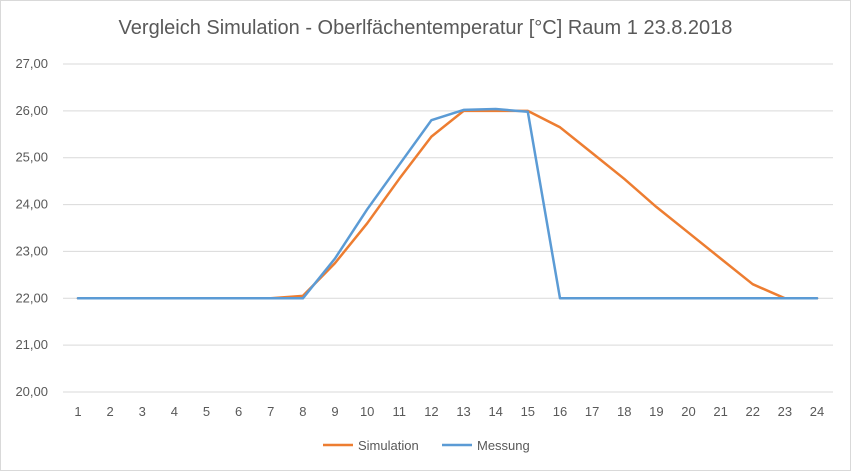  I want to click on x-tick-label: 2, so click(110, 411).